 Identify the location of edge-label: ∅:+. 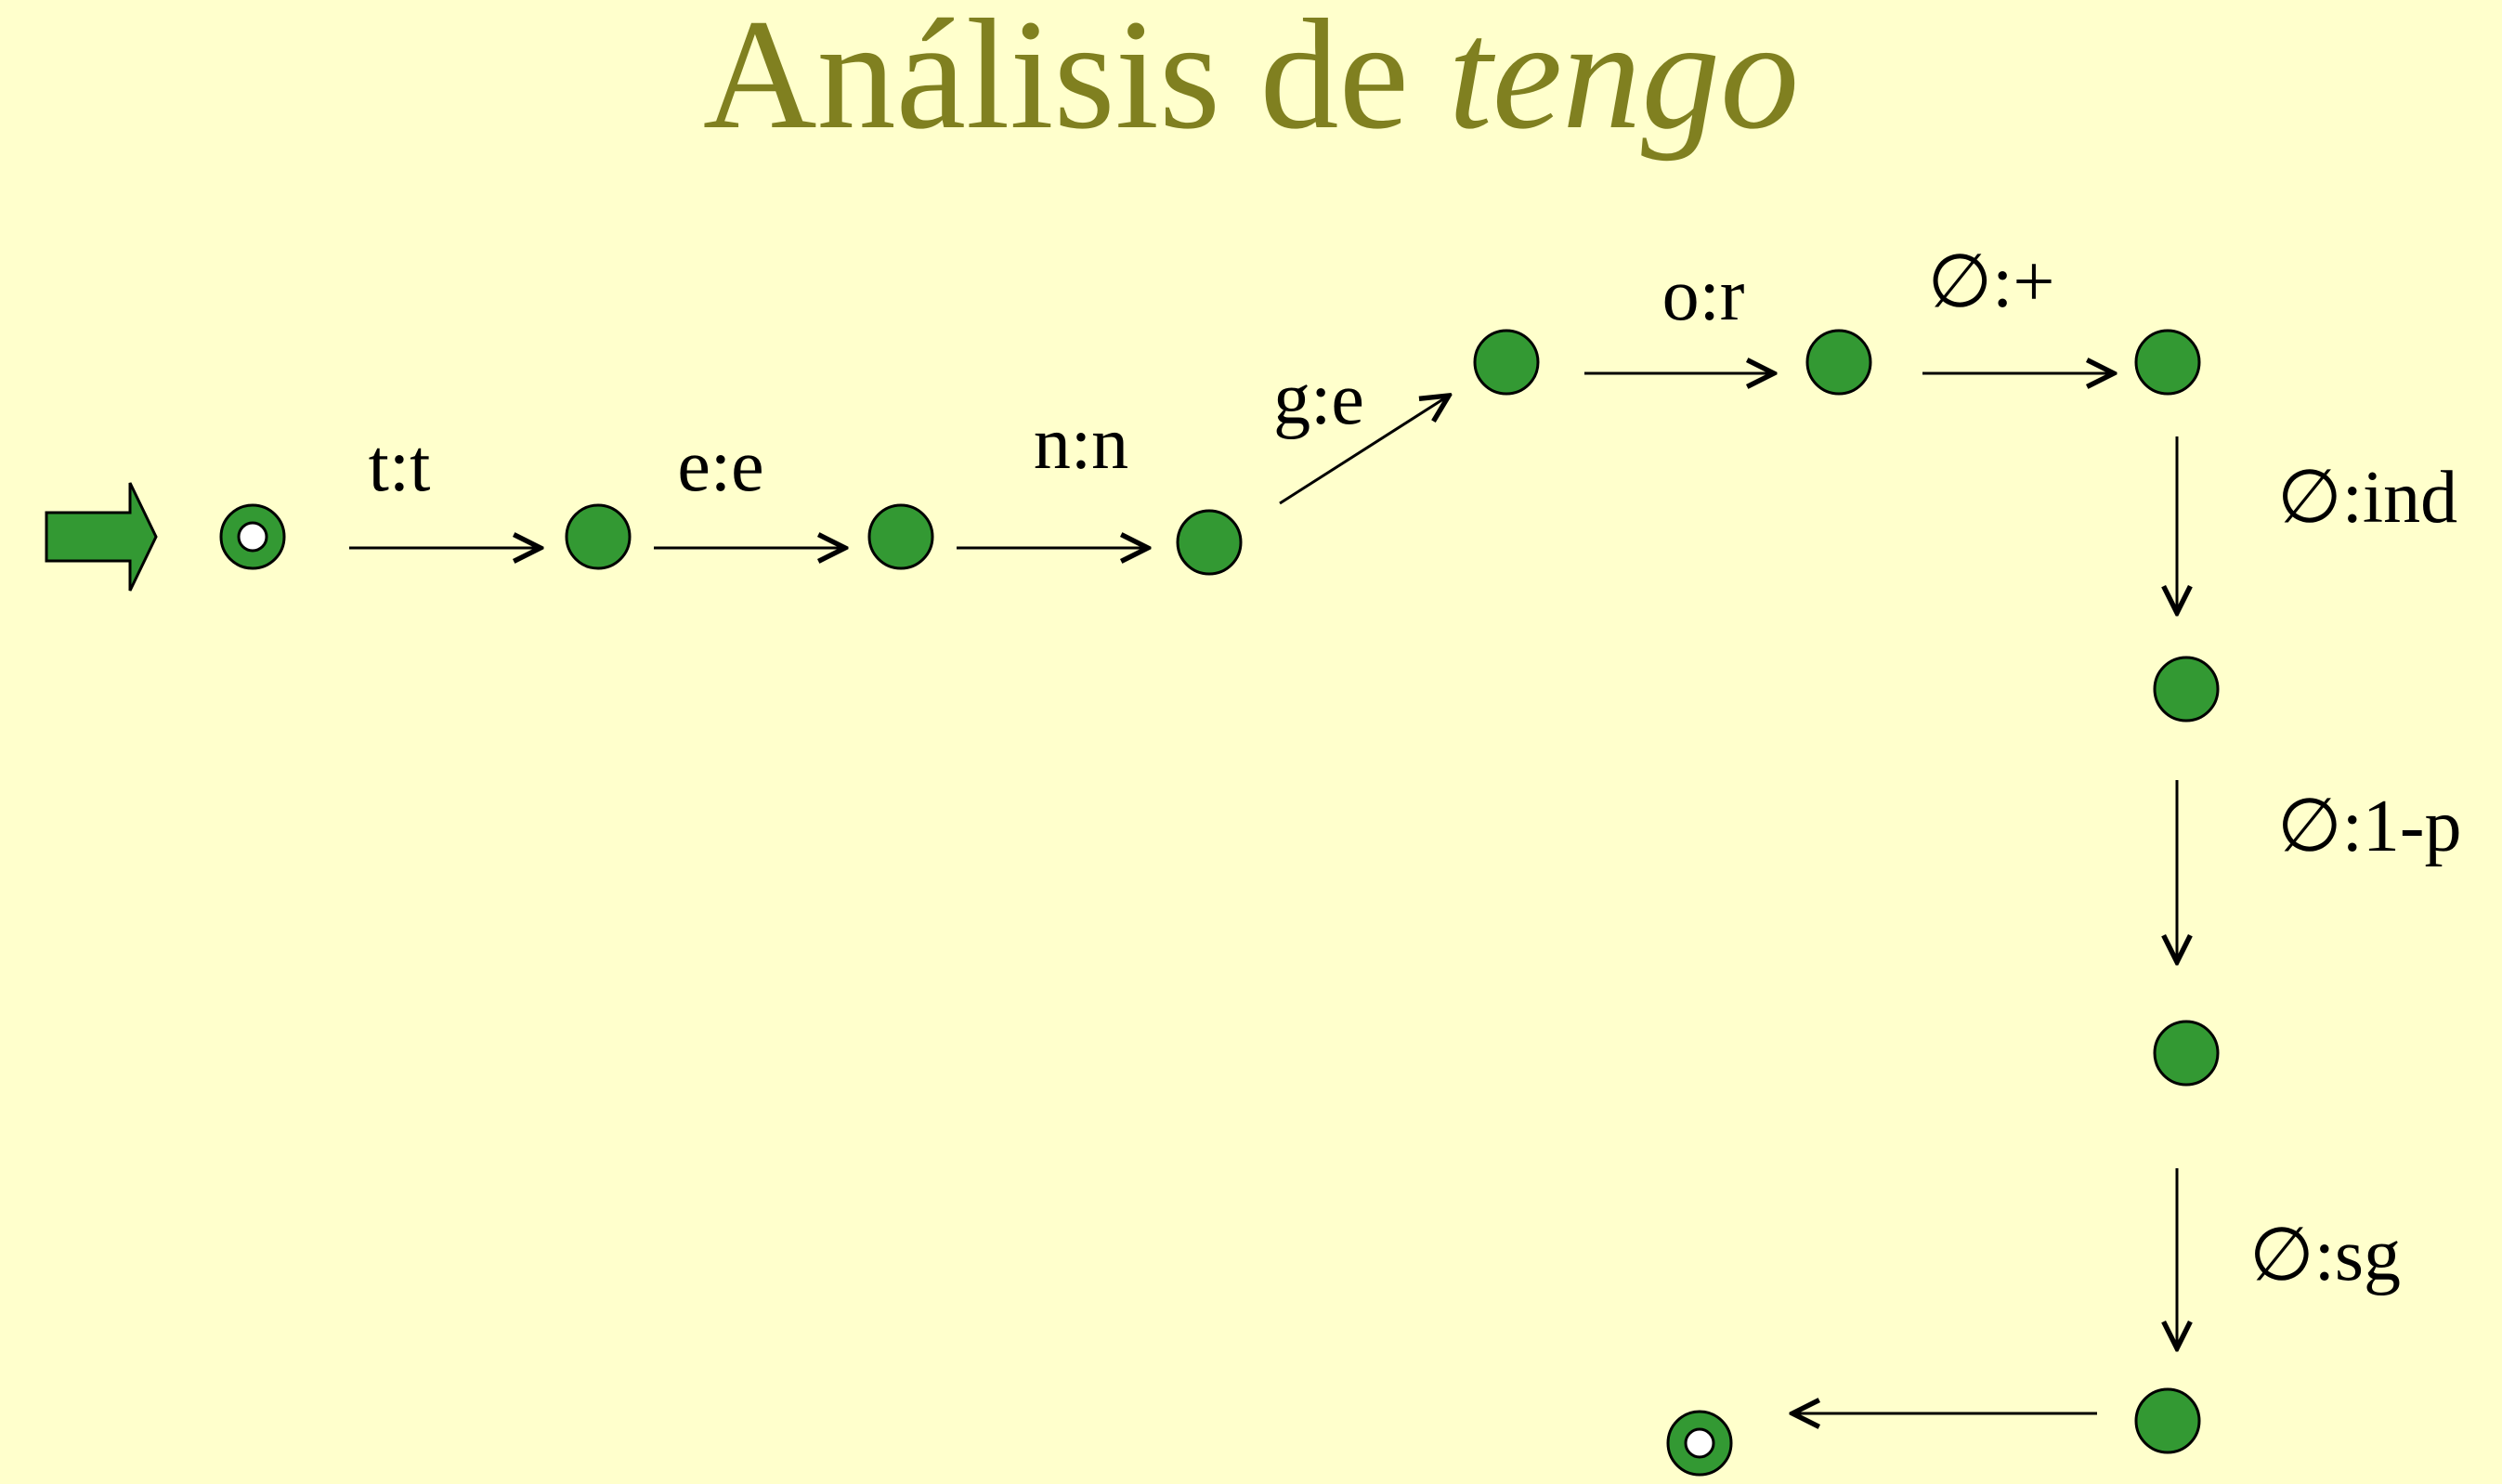
(1990, 282).